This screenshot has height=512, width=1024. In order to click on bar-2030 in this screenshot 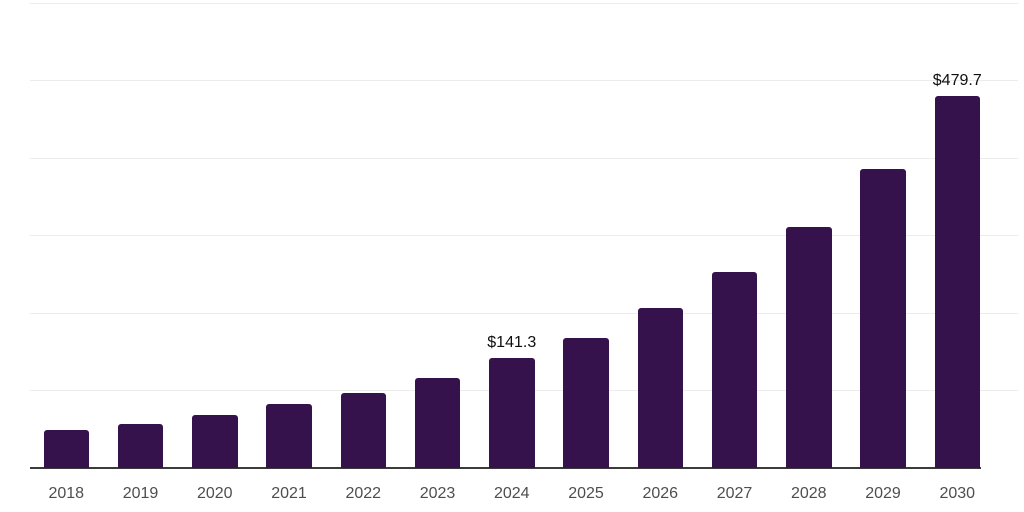, I will do `click(957, 282)`.